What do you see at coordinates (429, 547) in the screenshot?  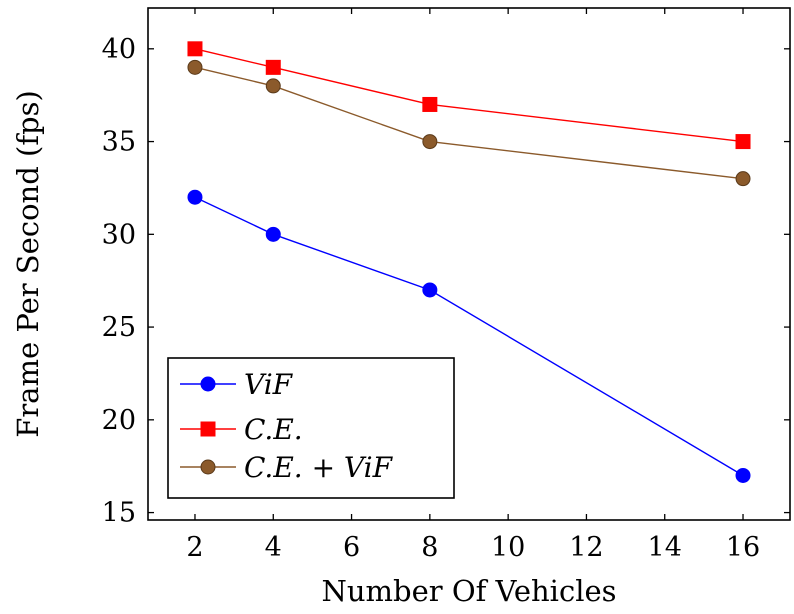 I see `x-tick-label: 8` at bounding box center [429, 547].